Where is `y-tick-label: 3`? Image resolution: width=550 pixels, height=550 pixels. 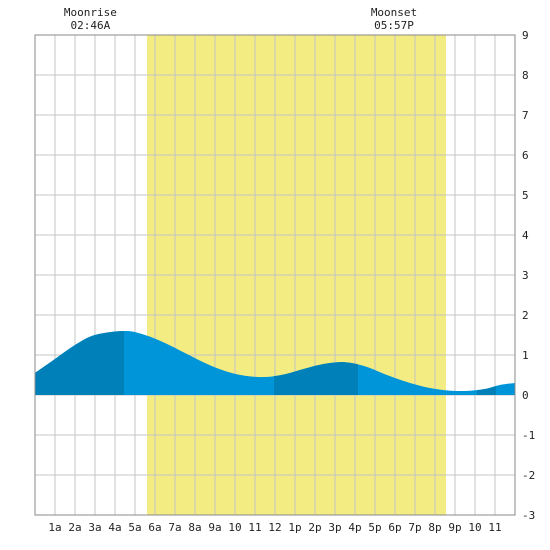 y-tick-label: 3 is located at coordinates (525, 275).